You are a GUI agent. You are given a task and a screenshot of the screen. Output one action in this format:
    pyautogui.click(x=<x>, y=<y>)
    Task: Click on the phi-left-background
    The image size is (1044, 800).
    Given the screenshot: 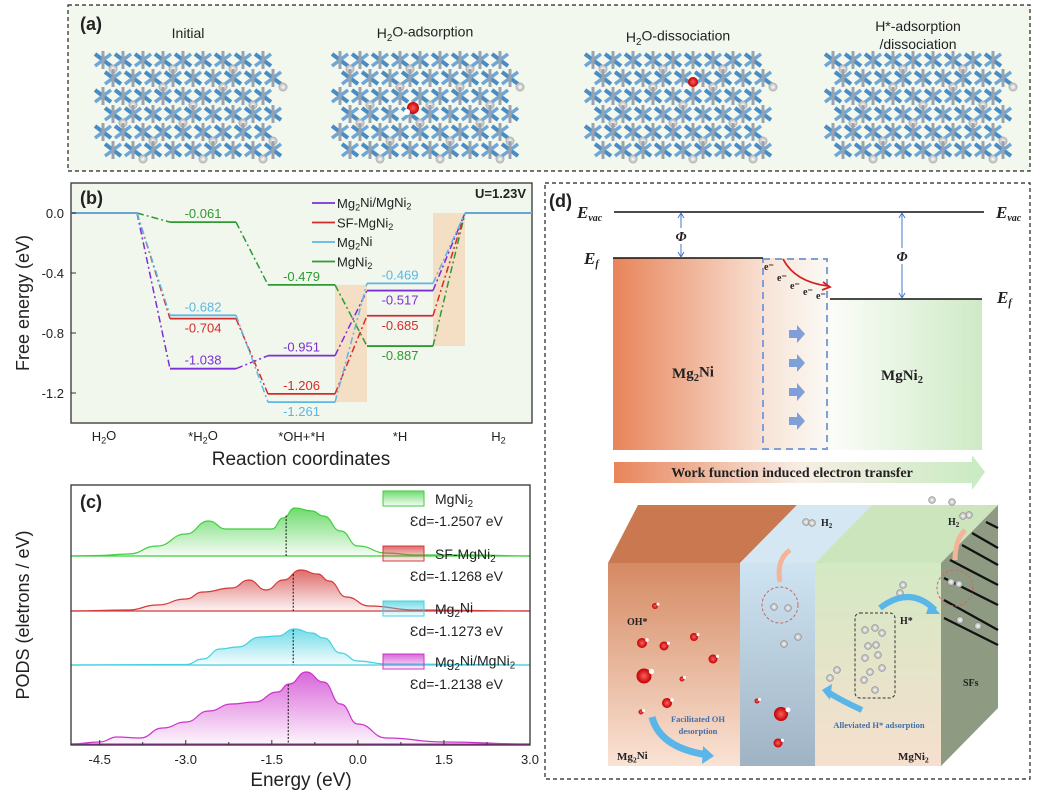 What is the action you would take?
    pyautogui.click(x=681, y=236)
    